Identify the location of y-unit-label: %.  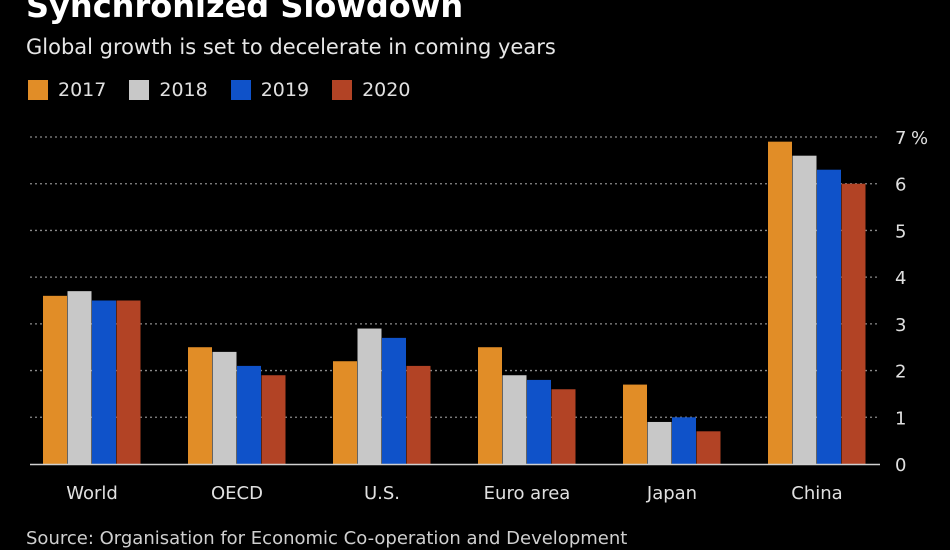
(919, 138).